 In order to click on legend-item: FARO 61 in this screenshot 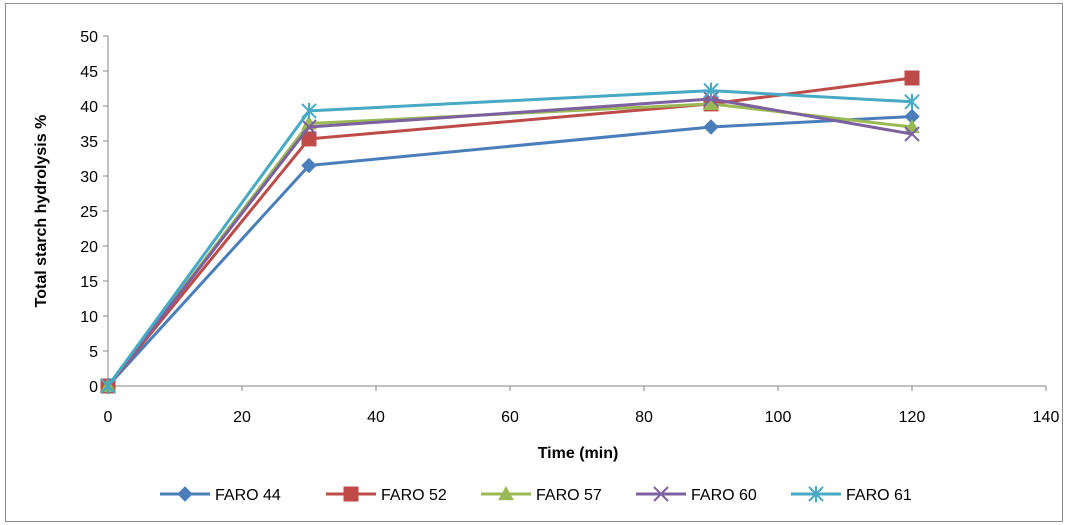, I will do `click(851, 495)`.